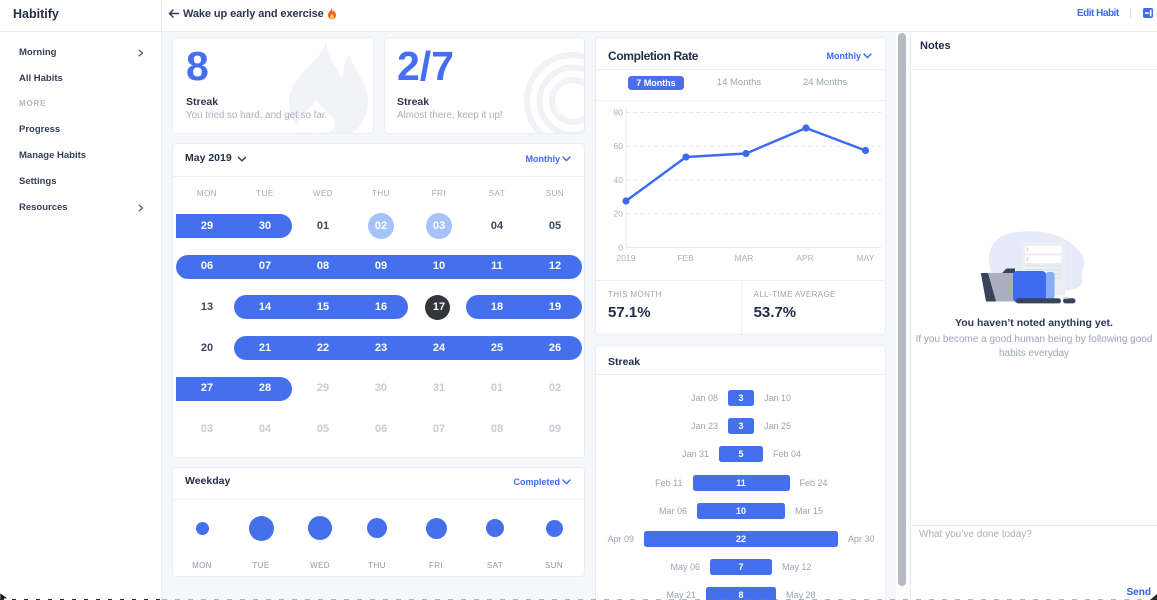 This screenshot has width=1157, height=600. Describe the element at coordinates (619, 113) in the screenshot. I see `svg-text: 80` at that location.